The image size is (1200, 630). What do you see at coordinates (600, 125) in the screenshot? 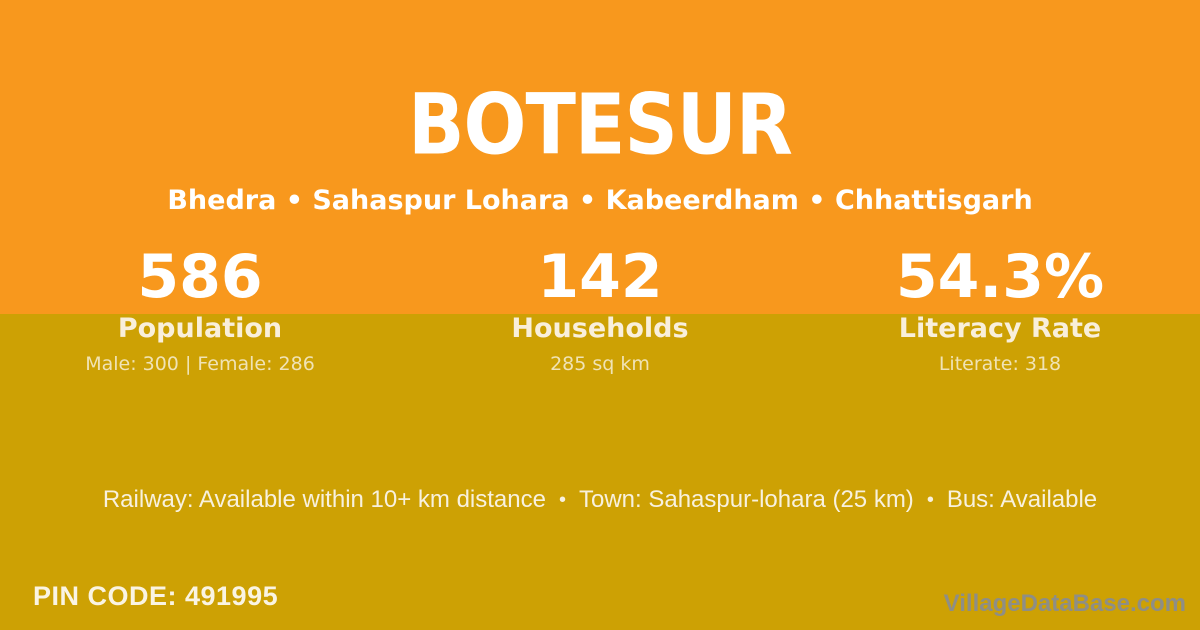
I see `village-name-title: BOTESUR` at bounding box center [600, 125].